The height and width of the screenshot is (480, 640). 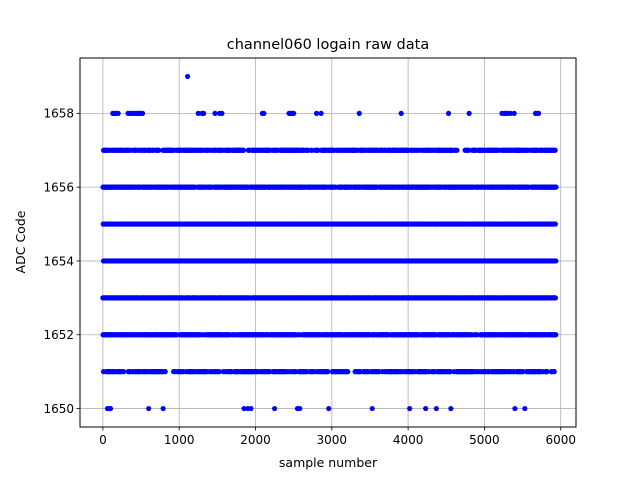 I want to click on y-axis-label: ADC Code, so click(x=20, y=241).